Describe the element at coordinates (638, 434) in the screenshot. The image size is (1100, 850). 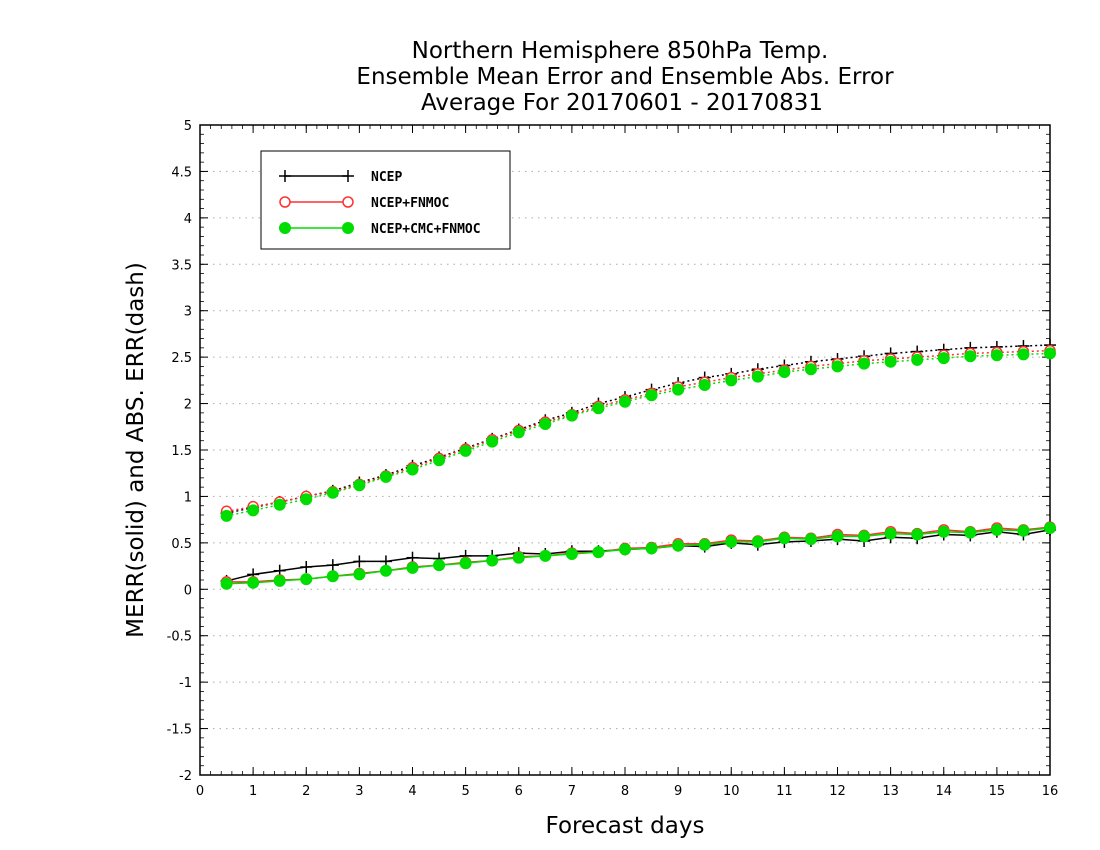
I see `abs-err-dotted-line` at that location.